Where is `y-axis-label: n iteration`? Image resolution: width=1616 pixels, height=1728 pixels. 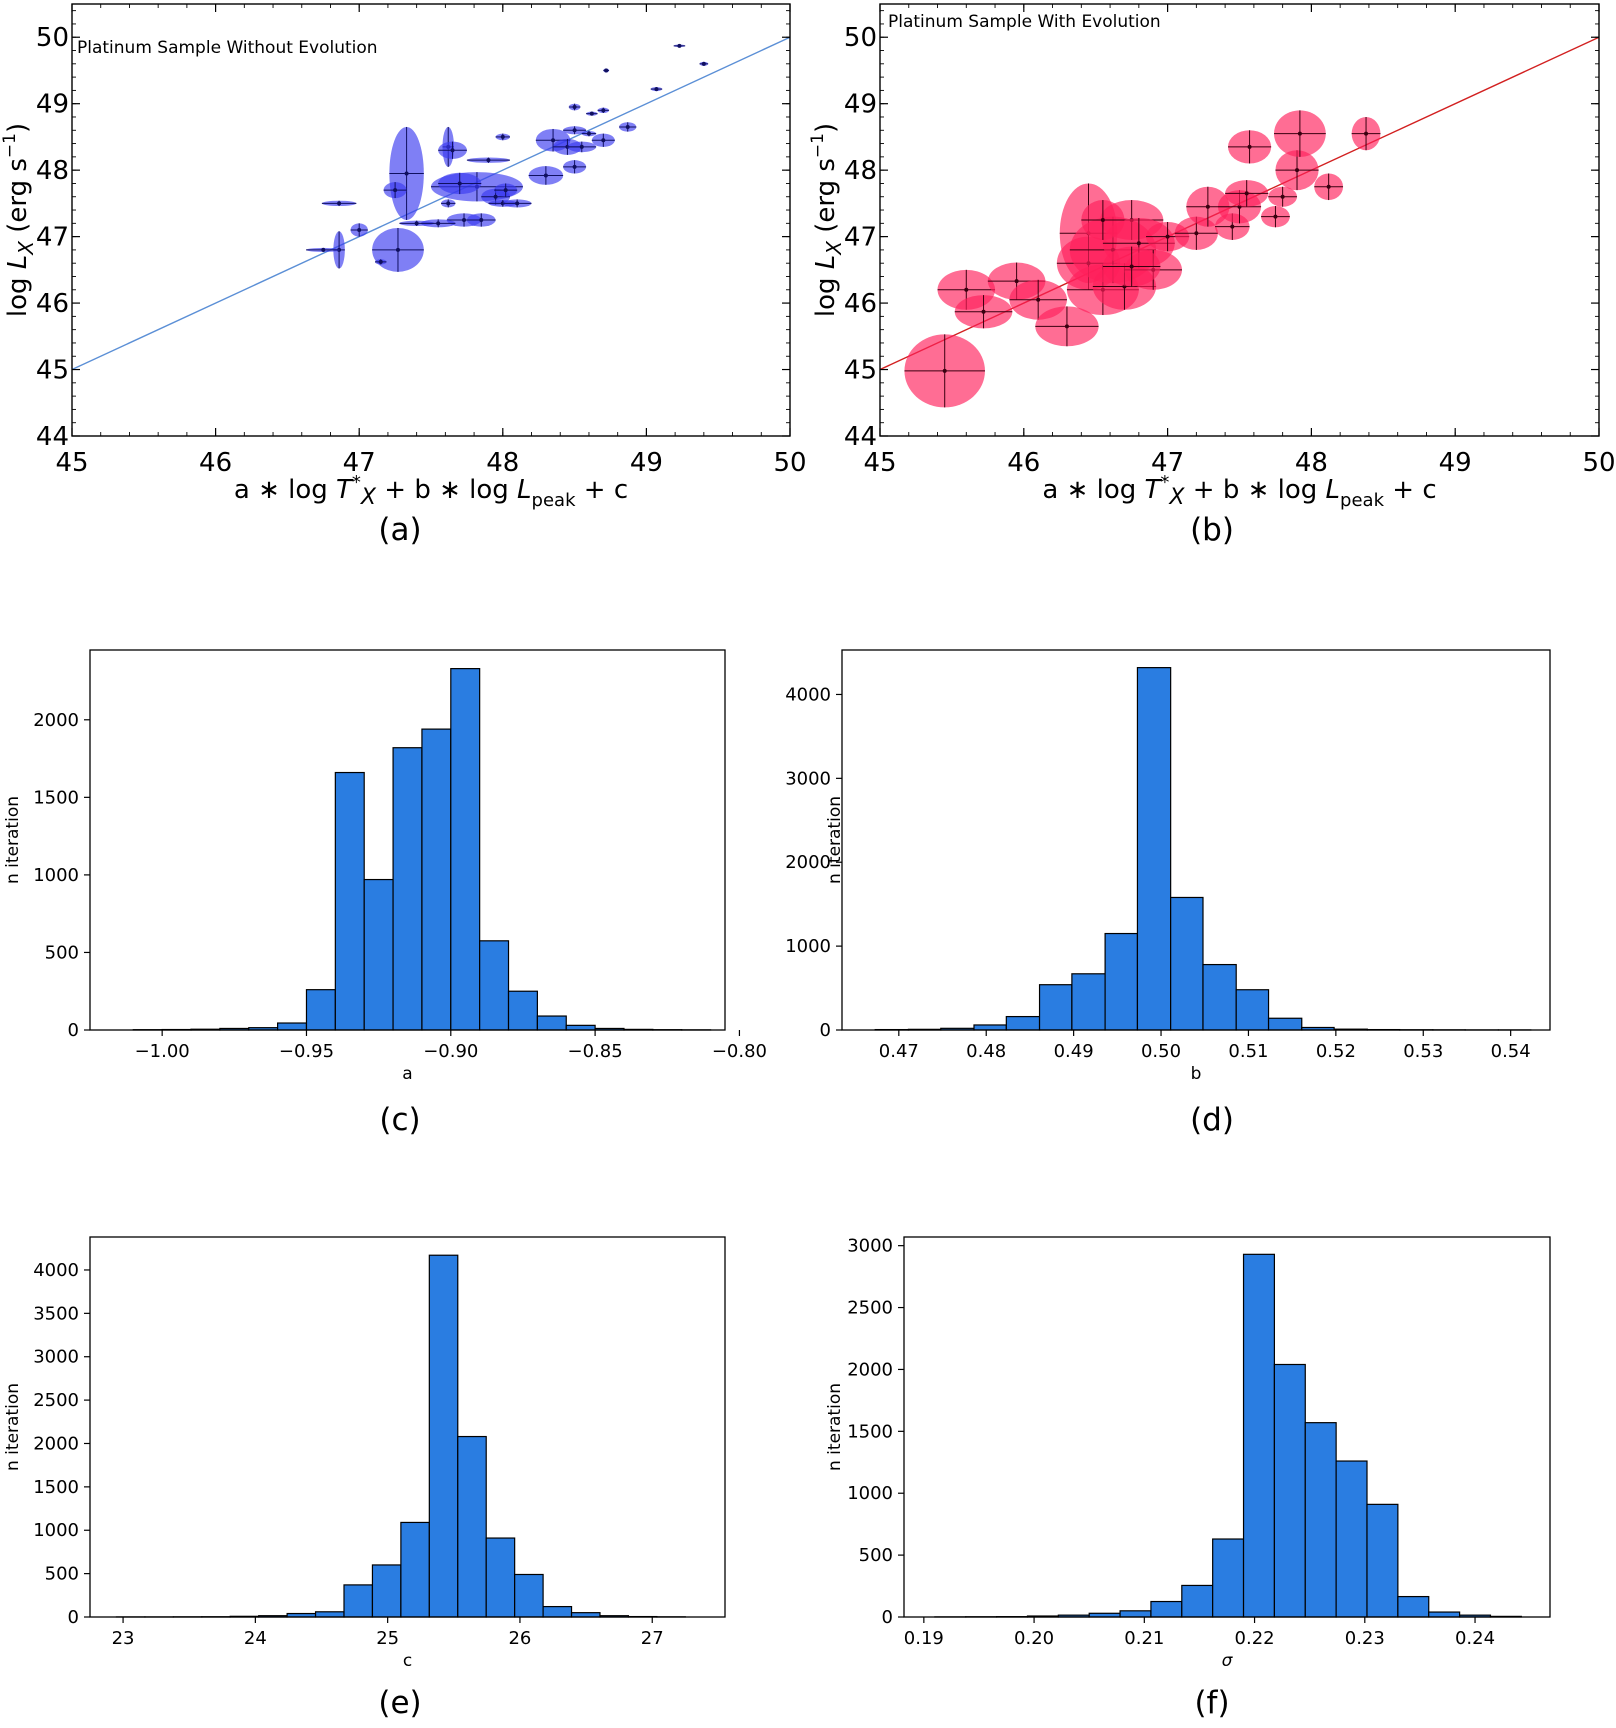 y-axis-label: n iteration is located at coordinates (835, 840).